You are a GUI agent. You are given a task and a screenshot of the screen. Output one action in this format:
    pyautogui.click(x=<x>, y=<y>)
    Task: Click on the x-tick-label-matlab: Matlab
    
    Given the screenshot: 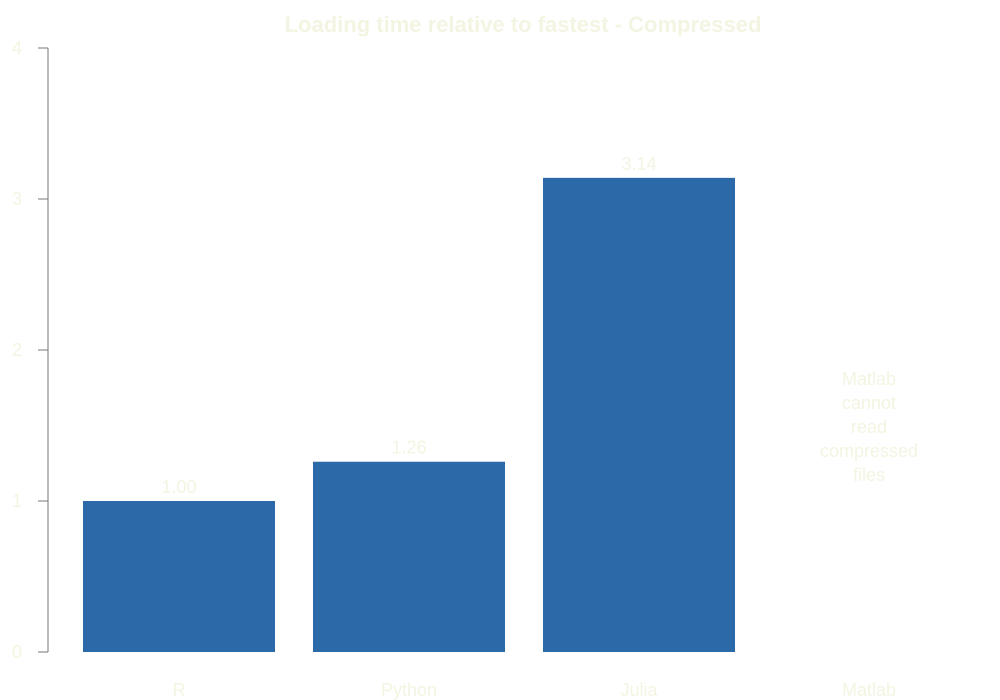 What is the action you would take?
    pyautogui.click(x=869, y=690)
    